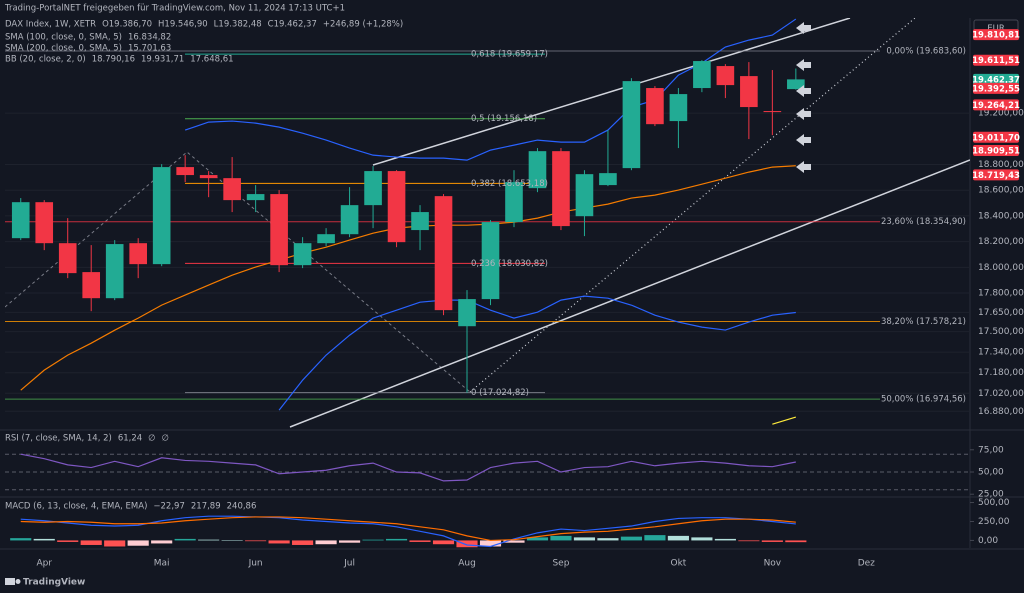 The width and height of the screenshot is (1024, 593). I want to click on price-label: 19.392,55, so click(996, 89).